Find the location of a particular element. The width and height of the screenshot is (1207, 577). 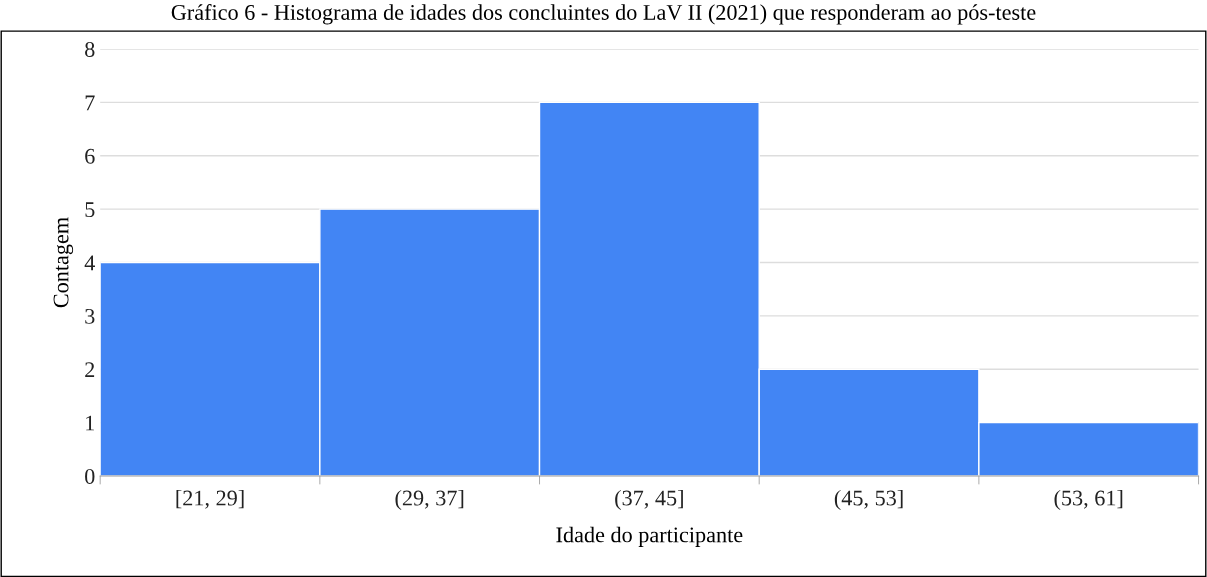

x-axis-title: Idade do participante is located at coordinates (649, 536).